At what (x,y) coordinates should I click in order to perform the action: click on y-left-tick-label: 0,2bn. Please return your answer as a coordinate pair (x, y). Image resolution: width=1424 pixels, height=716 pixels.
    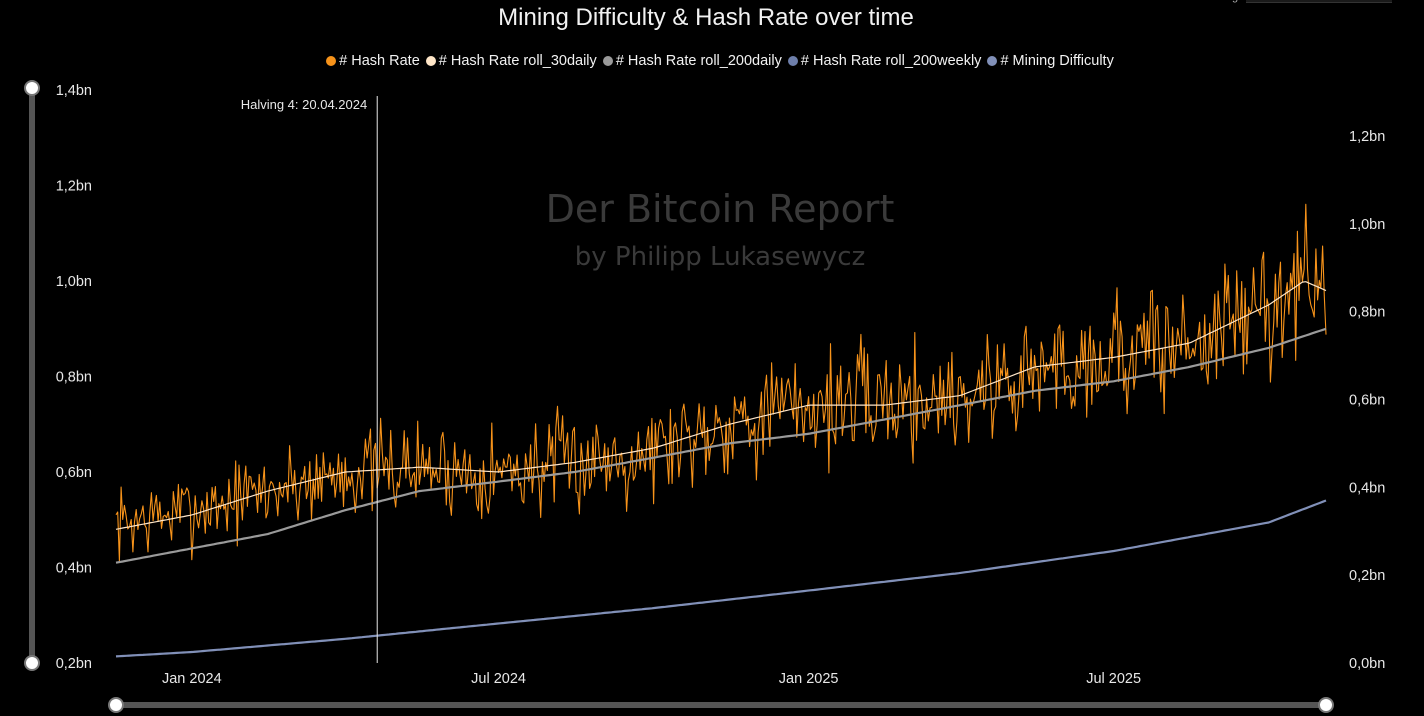
    Looking at the image, I should click on (74, 664).